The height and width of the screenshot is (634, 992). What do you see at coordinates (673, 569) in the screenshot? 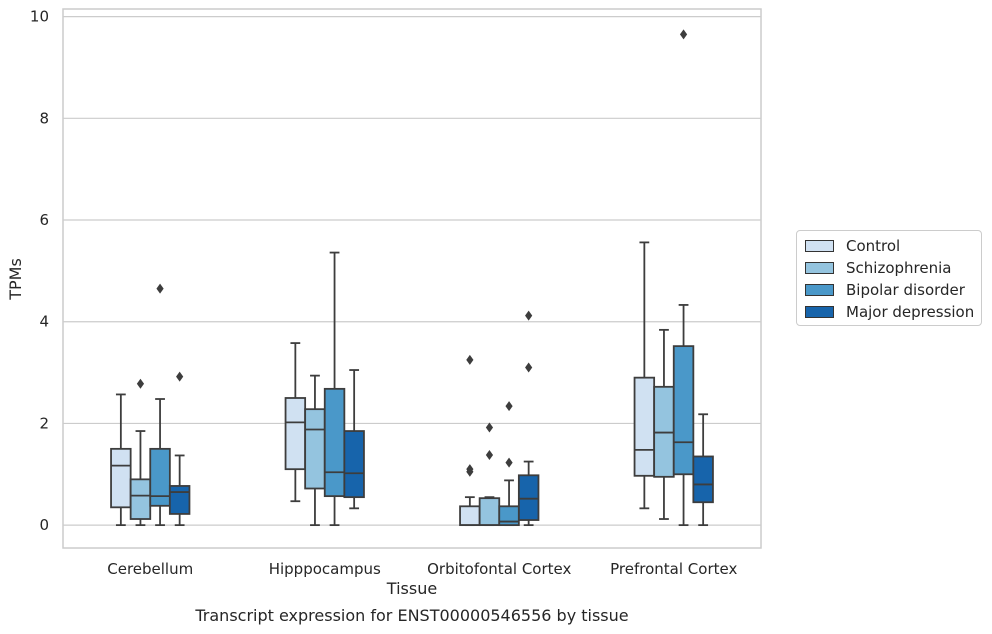
I see `x-tick-label-prefrontal-cortex: Prefrontal Cortex` at bounding box center [673, 569].